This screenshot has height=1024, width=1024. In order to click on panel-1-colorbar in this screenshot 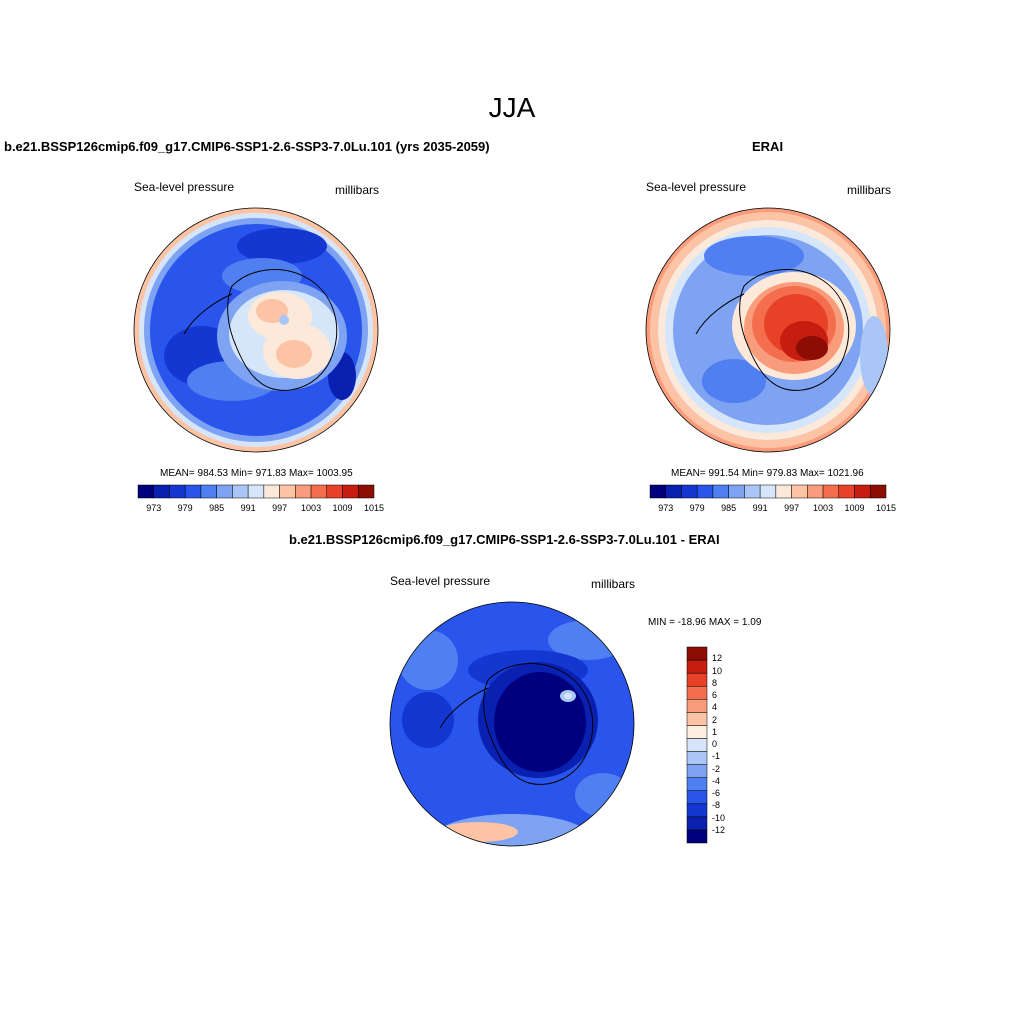, I will do `click(256, 491)`.